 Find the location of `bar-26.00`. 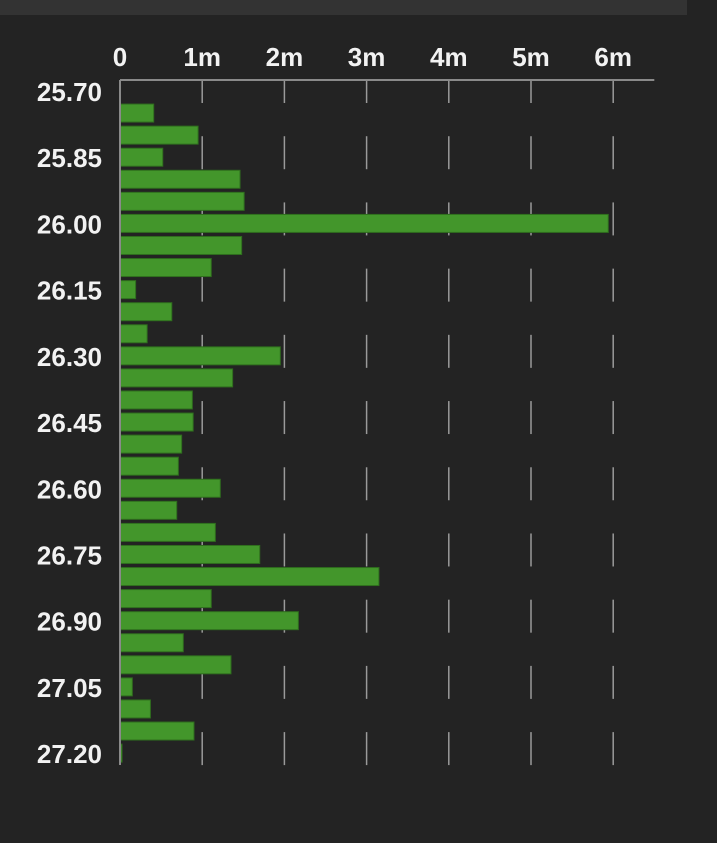

bar-26.00 is located at coordinates (364, 223).